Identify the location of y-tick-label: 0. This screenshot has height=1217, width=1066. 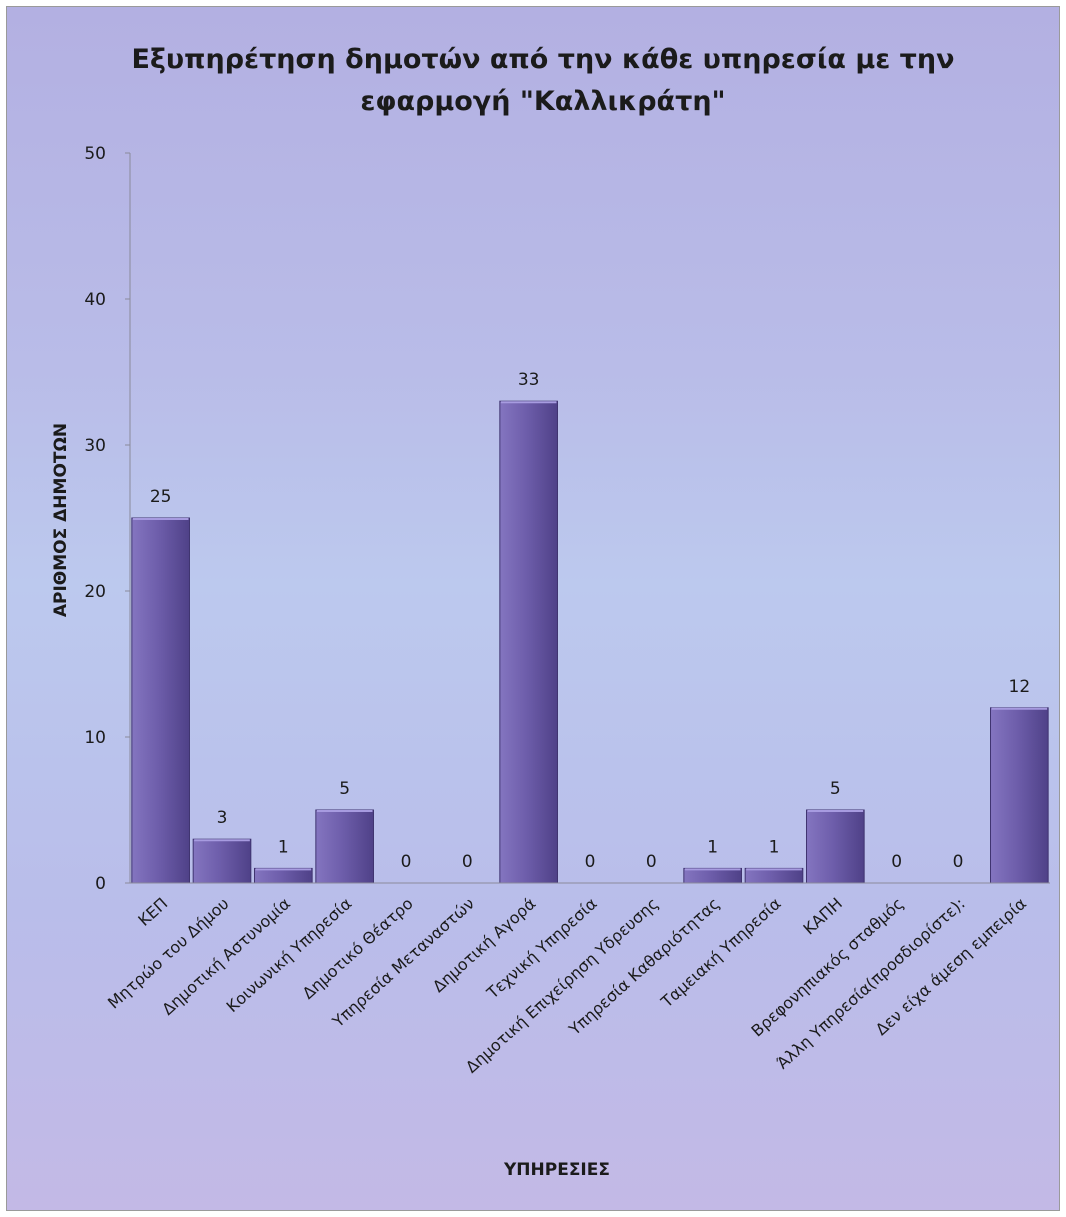
(100, 884).